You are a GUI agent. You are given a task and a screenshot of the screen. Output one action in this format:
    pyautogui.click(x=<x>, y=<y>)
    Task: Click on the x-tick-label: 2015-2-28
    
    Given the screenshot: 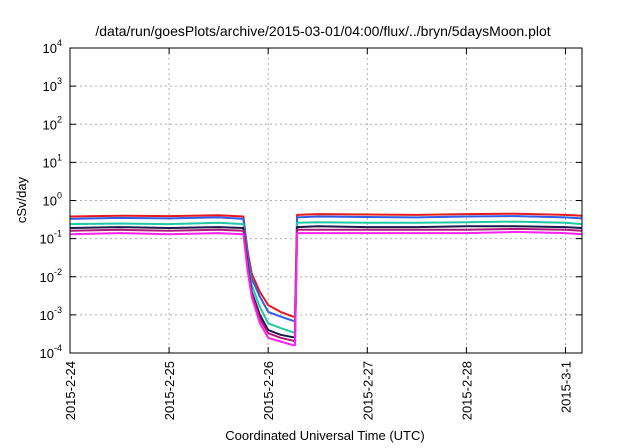 What is the action you would take?
    pyautogui.click(x=466, y=390)
    